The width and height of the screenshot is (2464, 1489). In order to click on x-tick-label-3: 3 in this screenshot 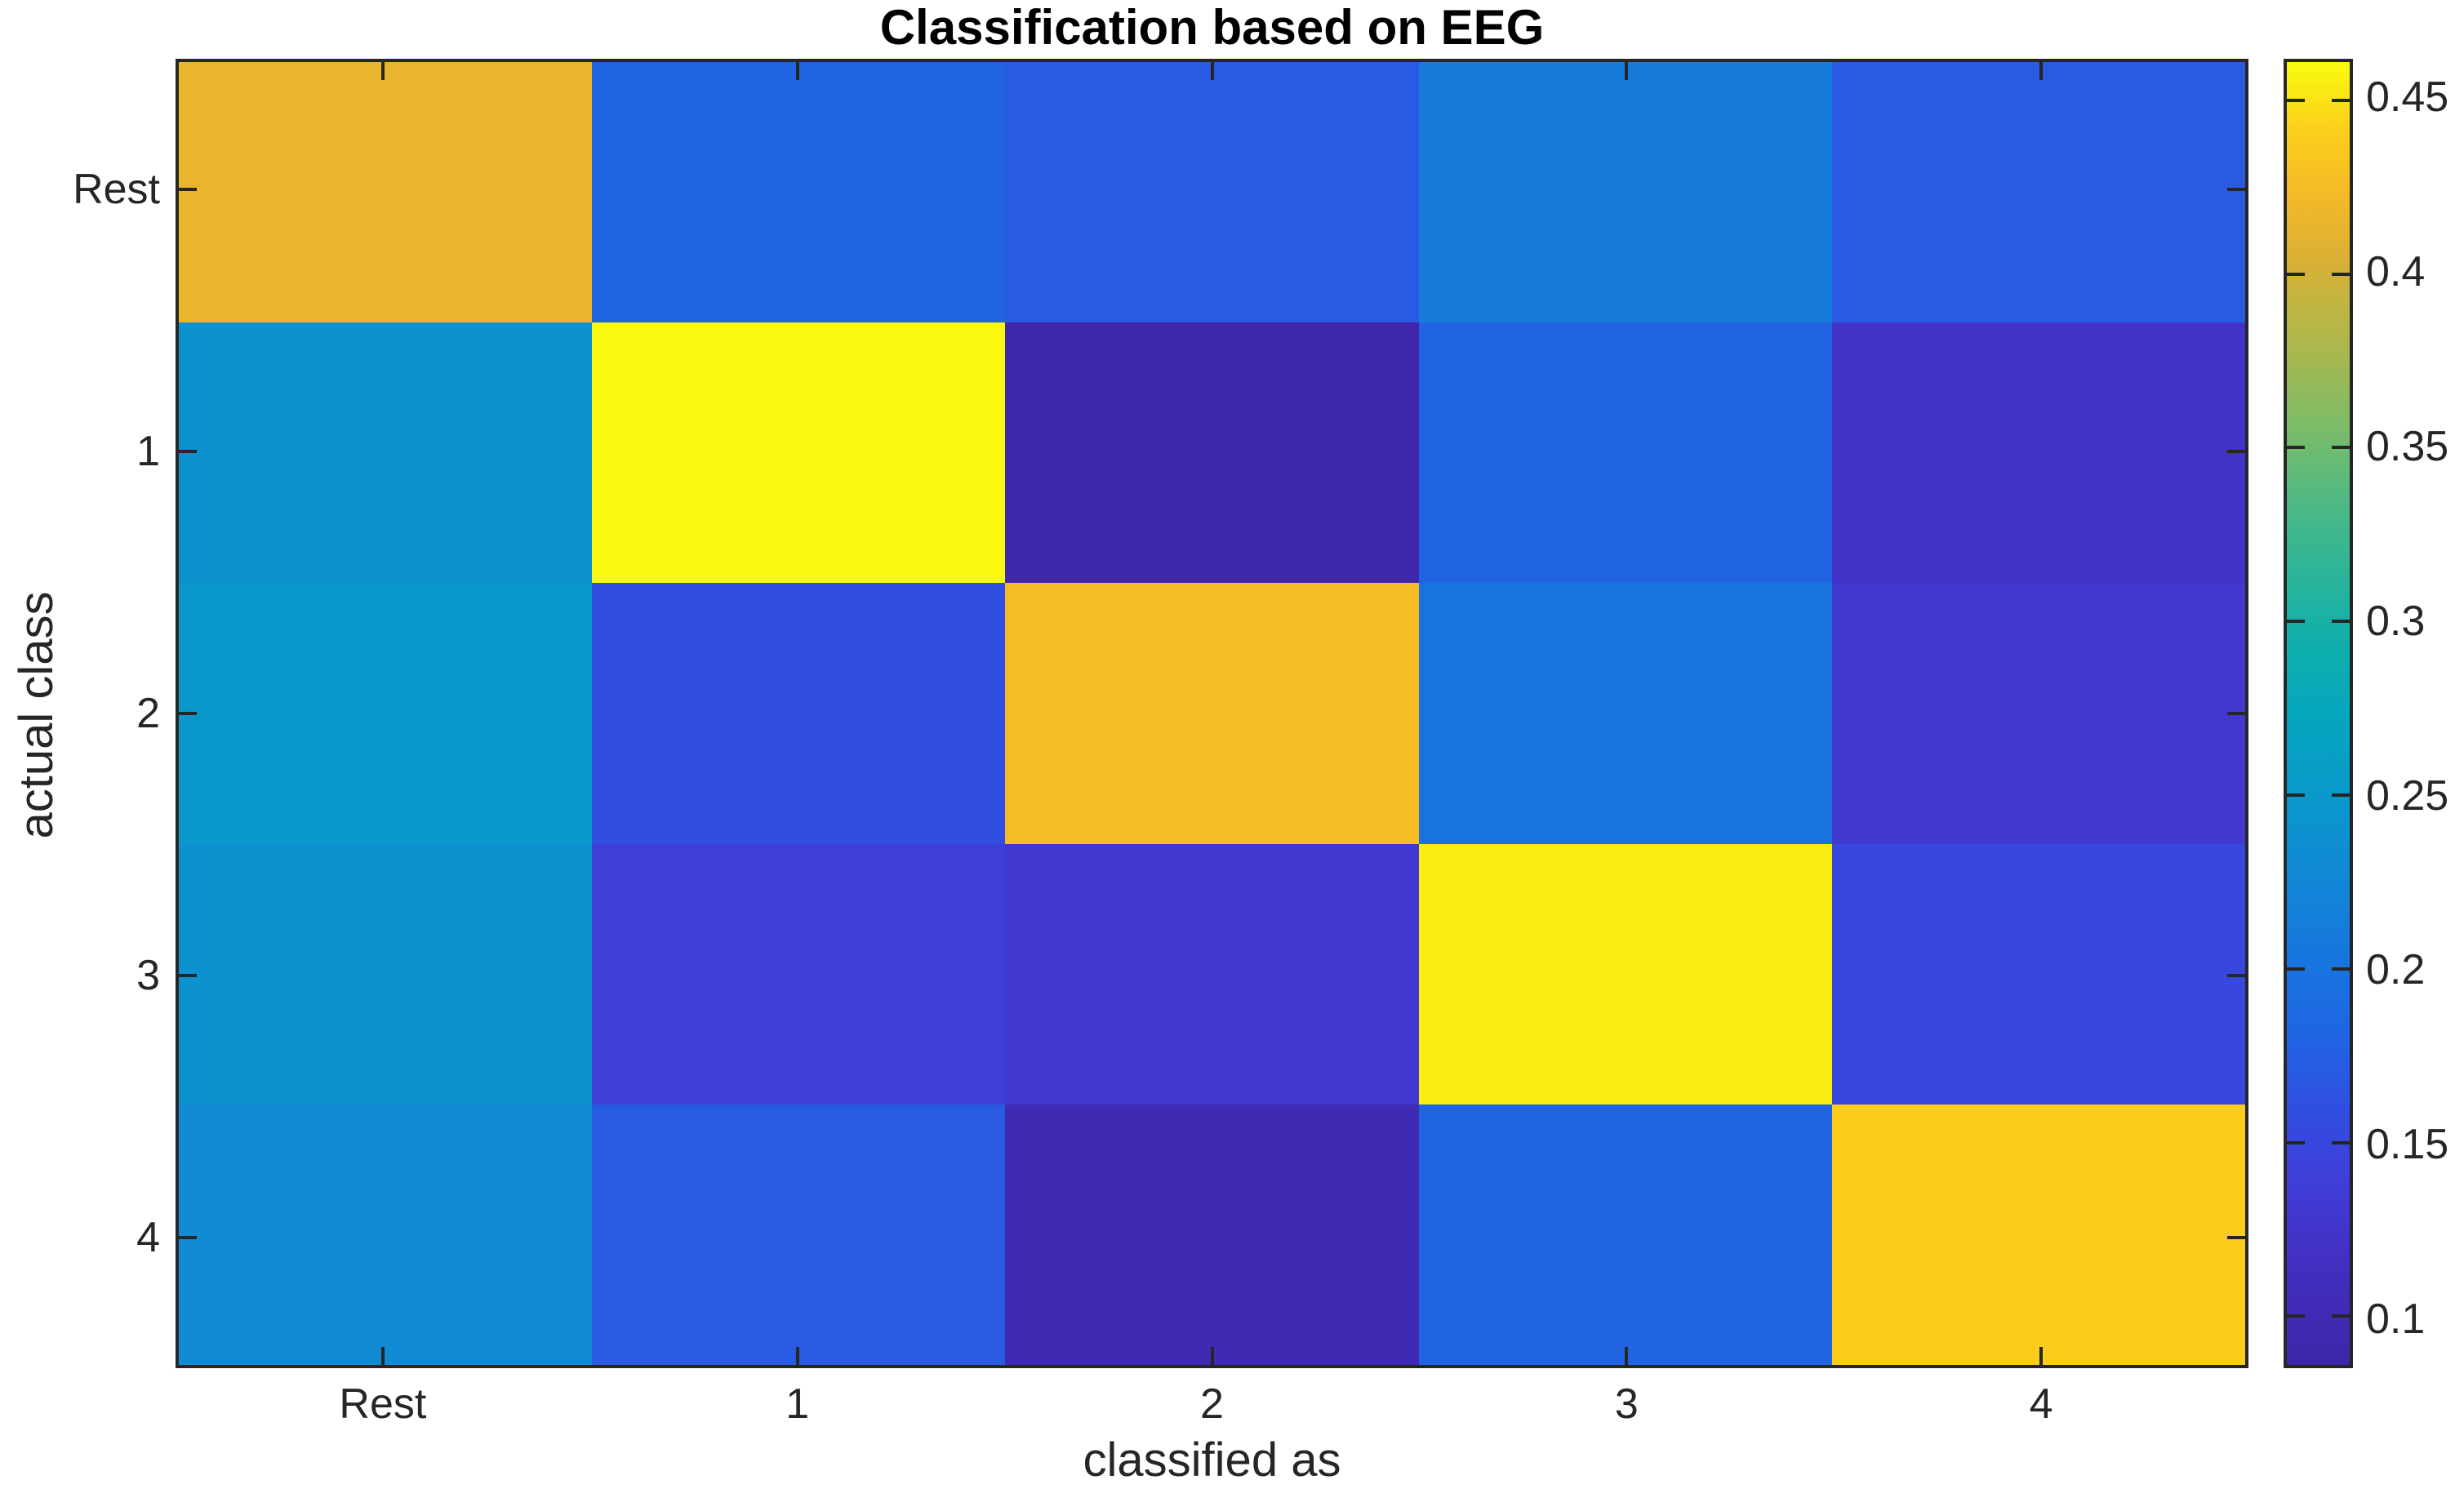, I will do `click(1627, 1404)`.